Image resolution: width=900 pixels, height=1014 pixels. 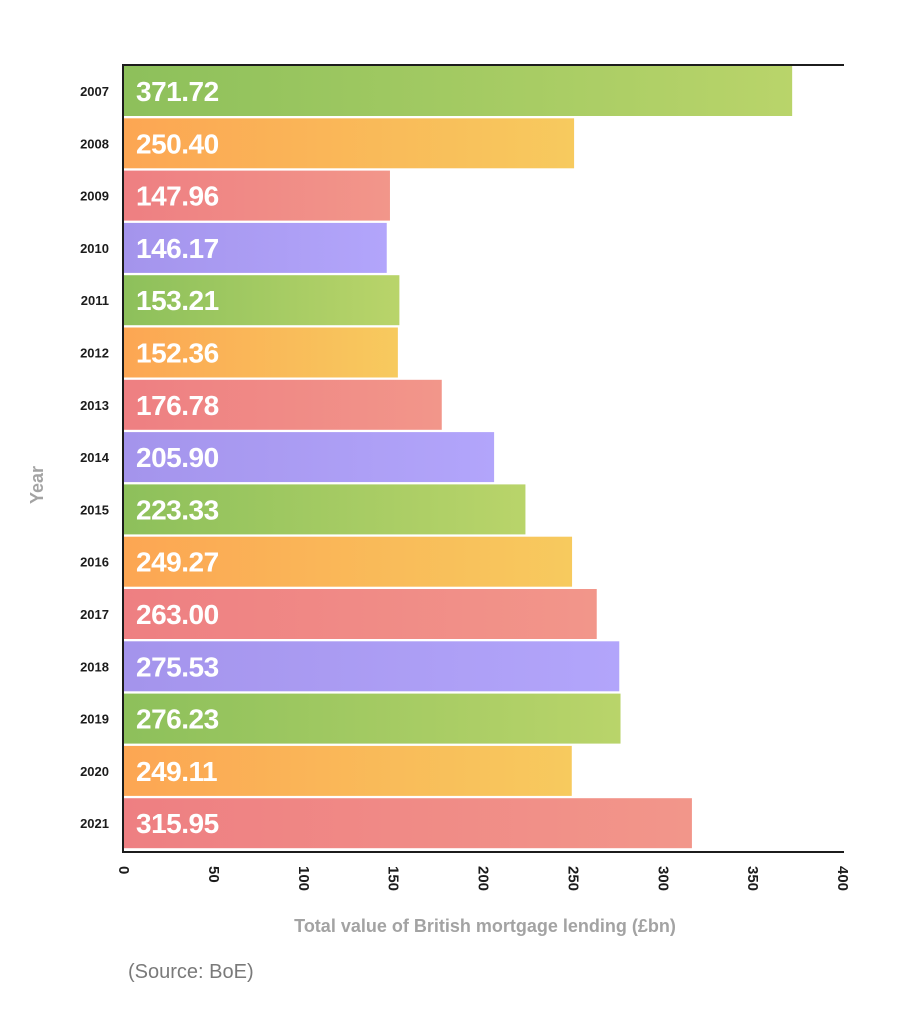 I want to click on value-label-2016: 249.27, so click(x=177, y=562).